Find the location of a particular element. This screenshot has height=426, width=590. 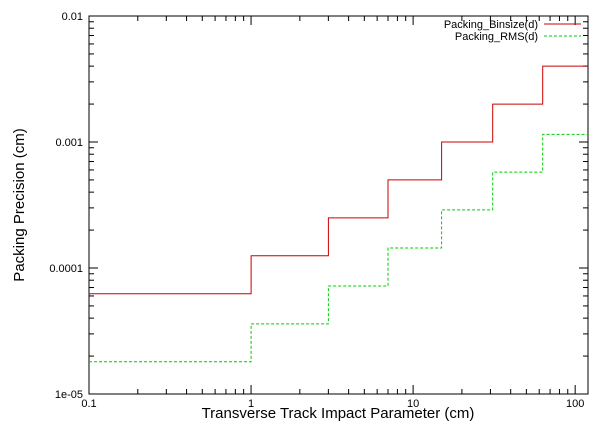

x-axis-label: Transverse Track Impact Parameter (cm) is located at coordinates (338, 413).